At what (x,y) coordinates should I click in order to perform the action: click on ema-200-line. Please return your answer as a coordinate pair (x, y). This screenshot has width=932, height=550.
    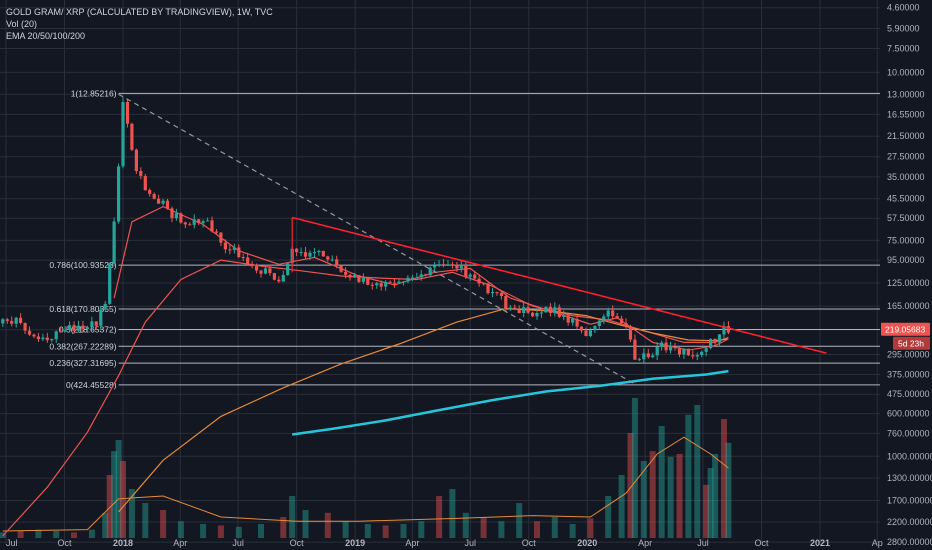
    Looking at the image, I should click on (510, 402).